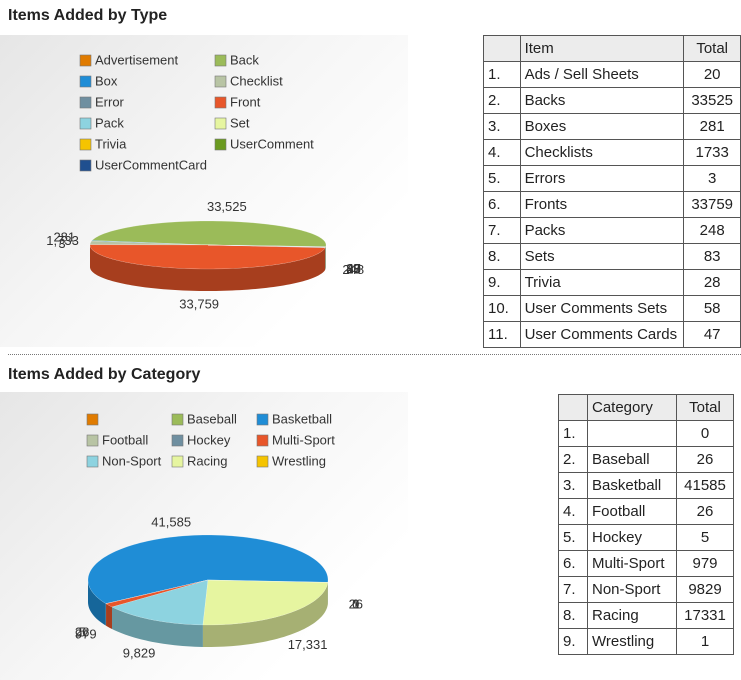 This screenshot has height=680, width=741. Describe the element at coordinates (632, 589) in the screenshot. I see `table-cell: Non-Sport` at that location.